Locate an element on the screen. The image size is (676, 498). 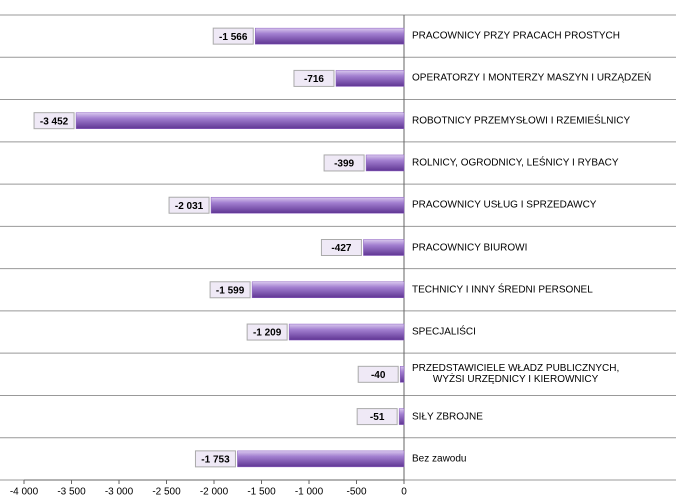
x-tick-label: -3 000 is located at coordinates (119, 492).